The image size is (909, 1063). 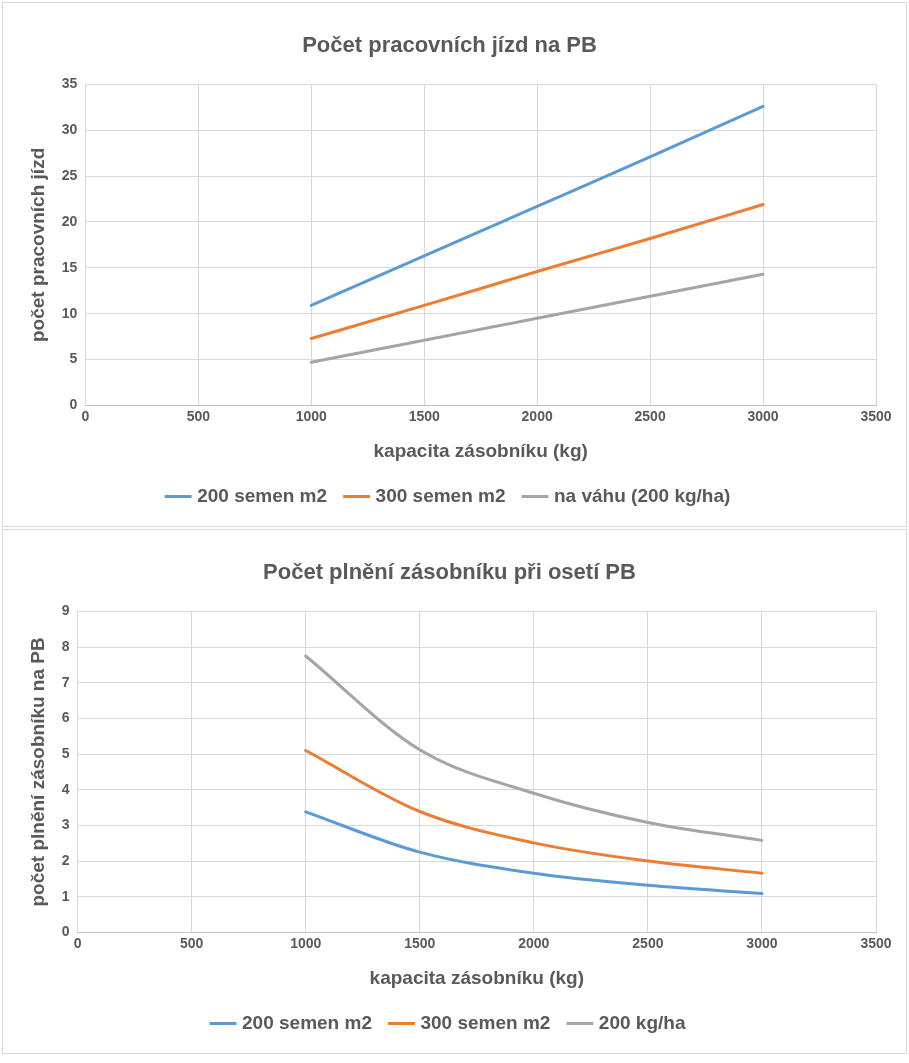 I want to click on y-tick-label: 30, so click(x=69, y=129).